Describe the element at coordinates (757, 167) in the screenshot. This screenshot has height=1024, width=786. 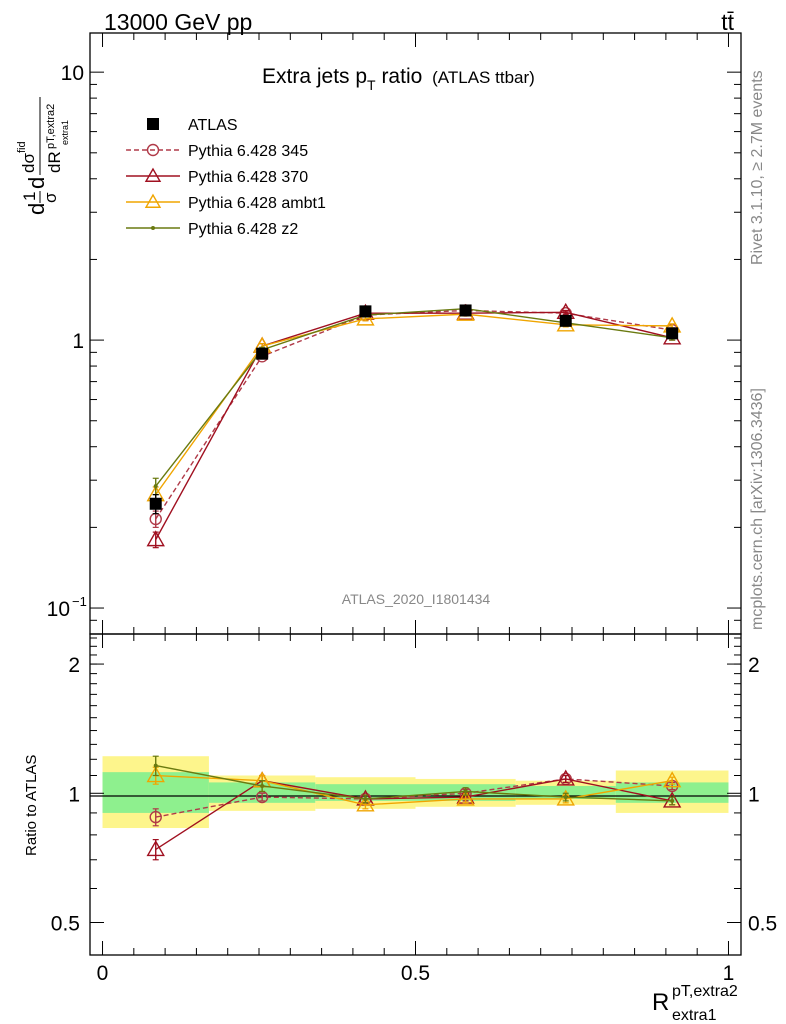
I see `rivet-label: Rivet 3.1.10, ≥ 2.7M events` at that location.